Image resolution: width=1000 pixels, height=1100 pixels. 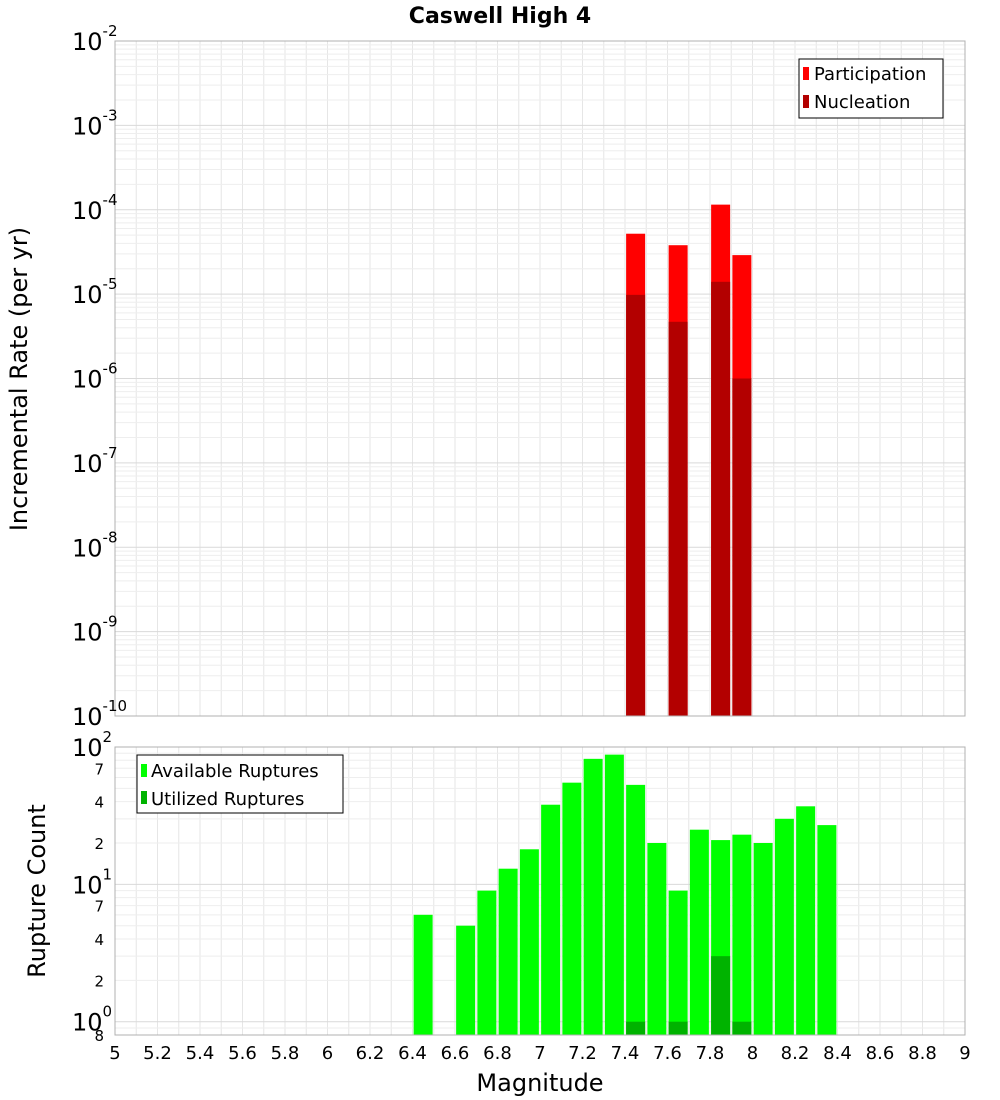 What do you see at coordinates (108, 1012) in the screenshot?
I see `y-tick-label-exponent: 0` at bounding box center [108, 1012].